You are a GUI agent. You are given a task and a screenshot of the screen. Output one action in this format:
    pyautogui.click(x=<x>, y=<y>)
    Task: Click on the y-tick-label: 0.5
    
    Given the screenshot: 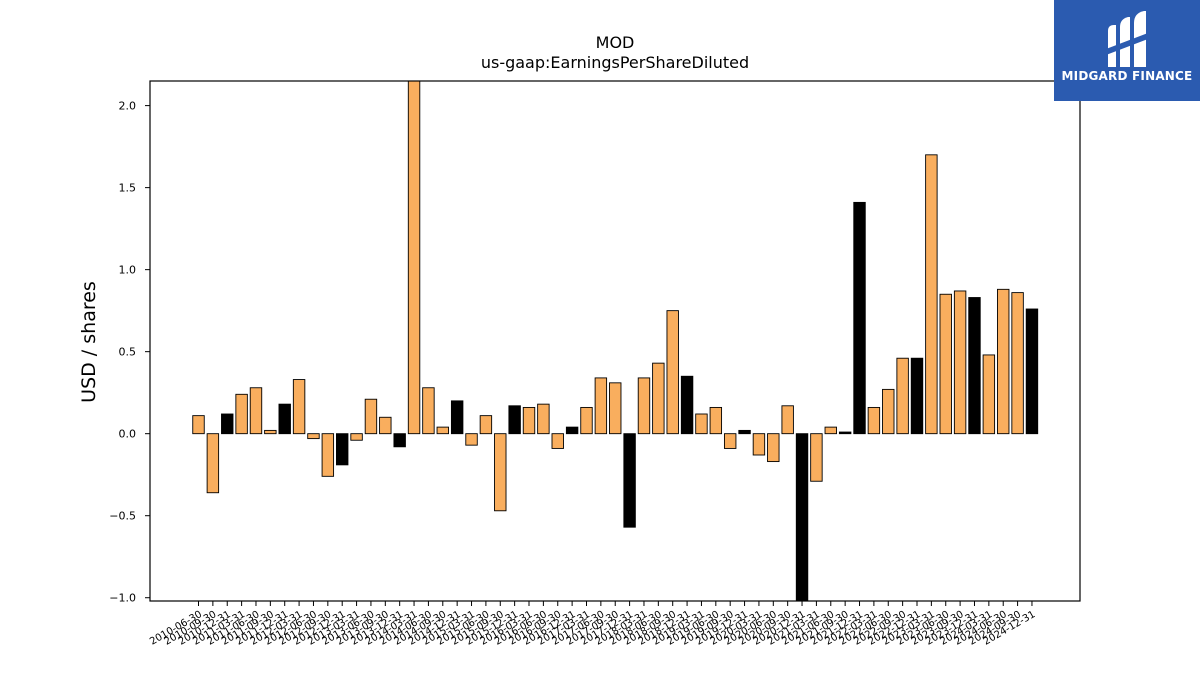 What is the action you would take?
    pyautogui.click(x=128, y=352)
    